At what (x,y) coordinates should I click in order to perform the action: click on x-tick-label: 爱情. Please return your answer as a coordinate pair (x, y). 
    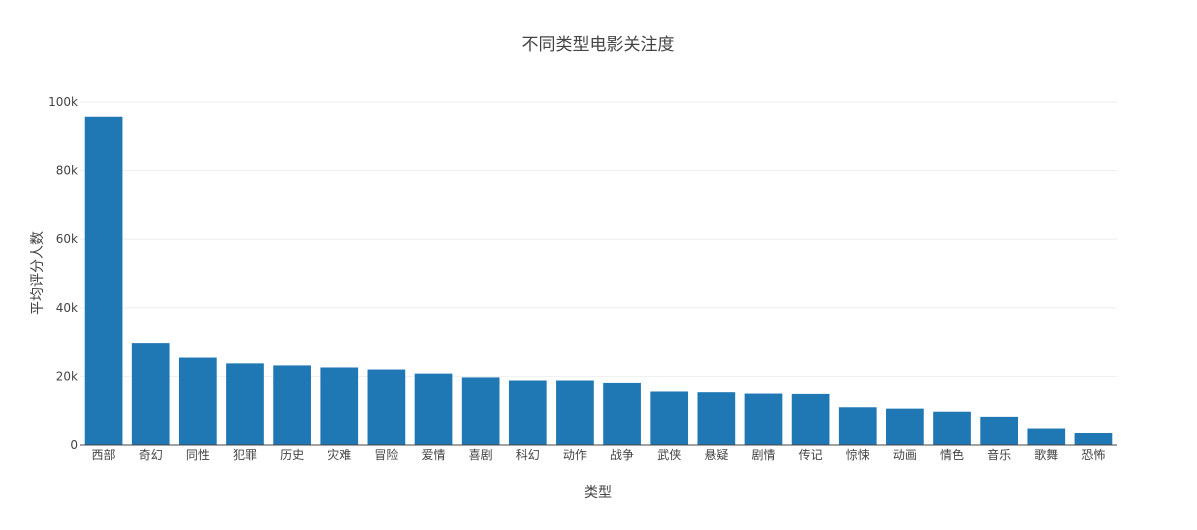
    Looking at the image, I should click on (434, 455).